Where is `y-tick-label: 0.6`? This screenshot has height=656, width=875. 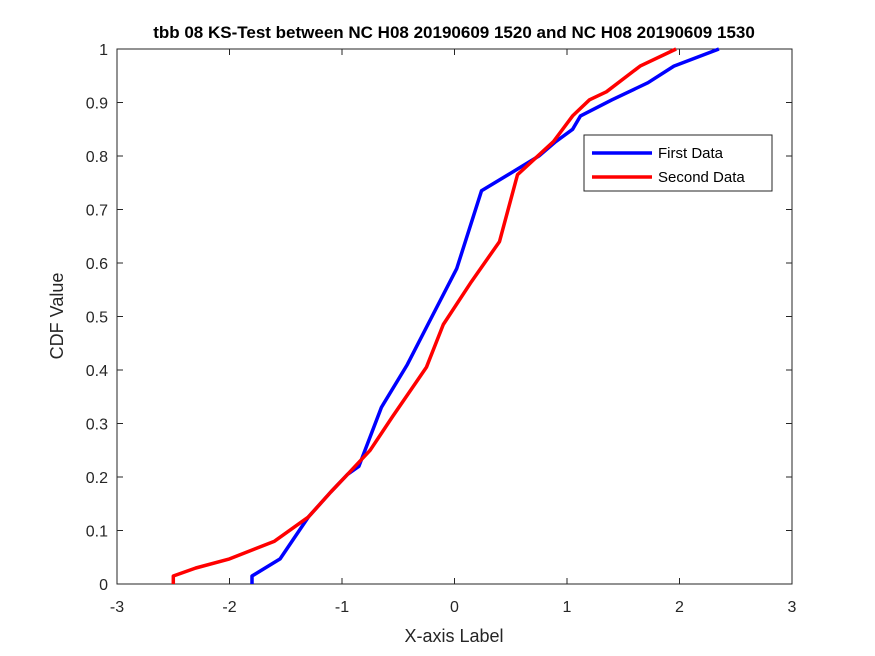 y-tick-label: 0.6 is located at coordinates (97, 264).